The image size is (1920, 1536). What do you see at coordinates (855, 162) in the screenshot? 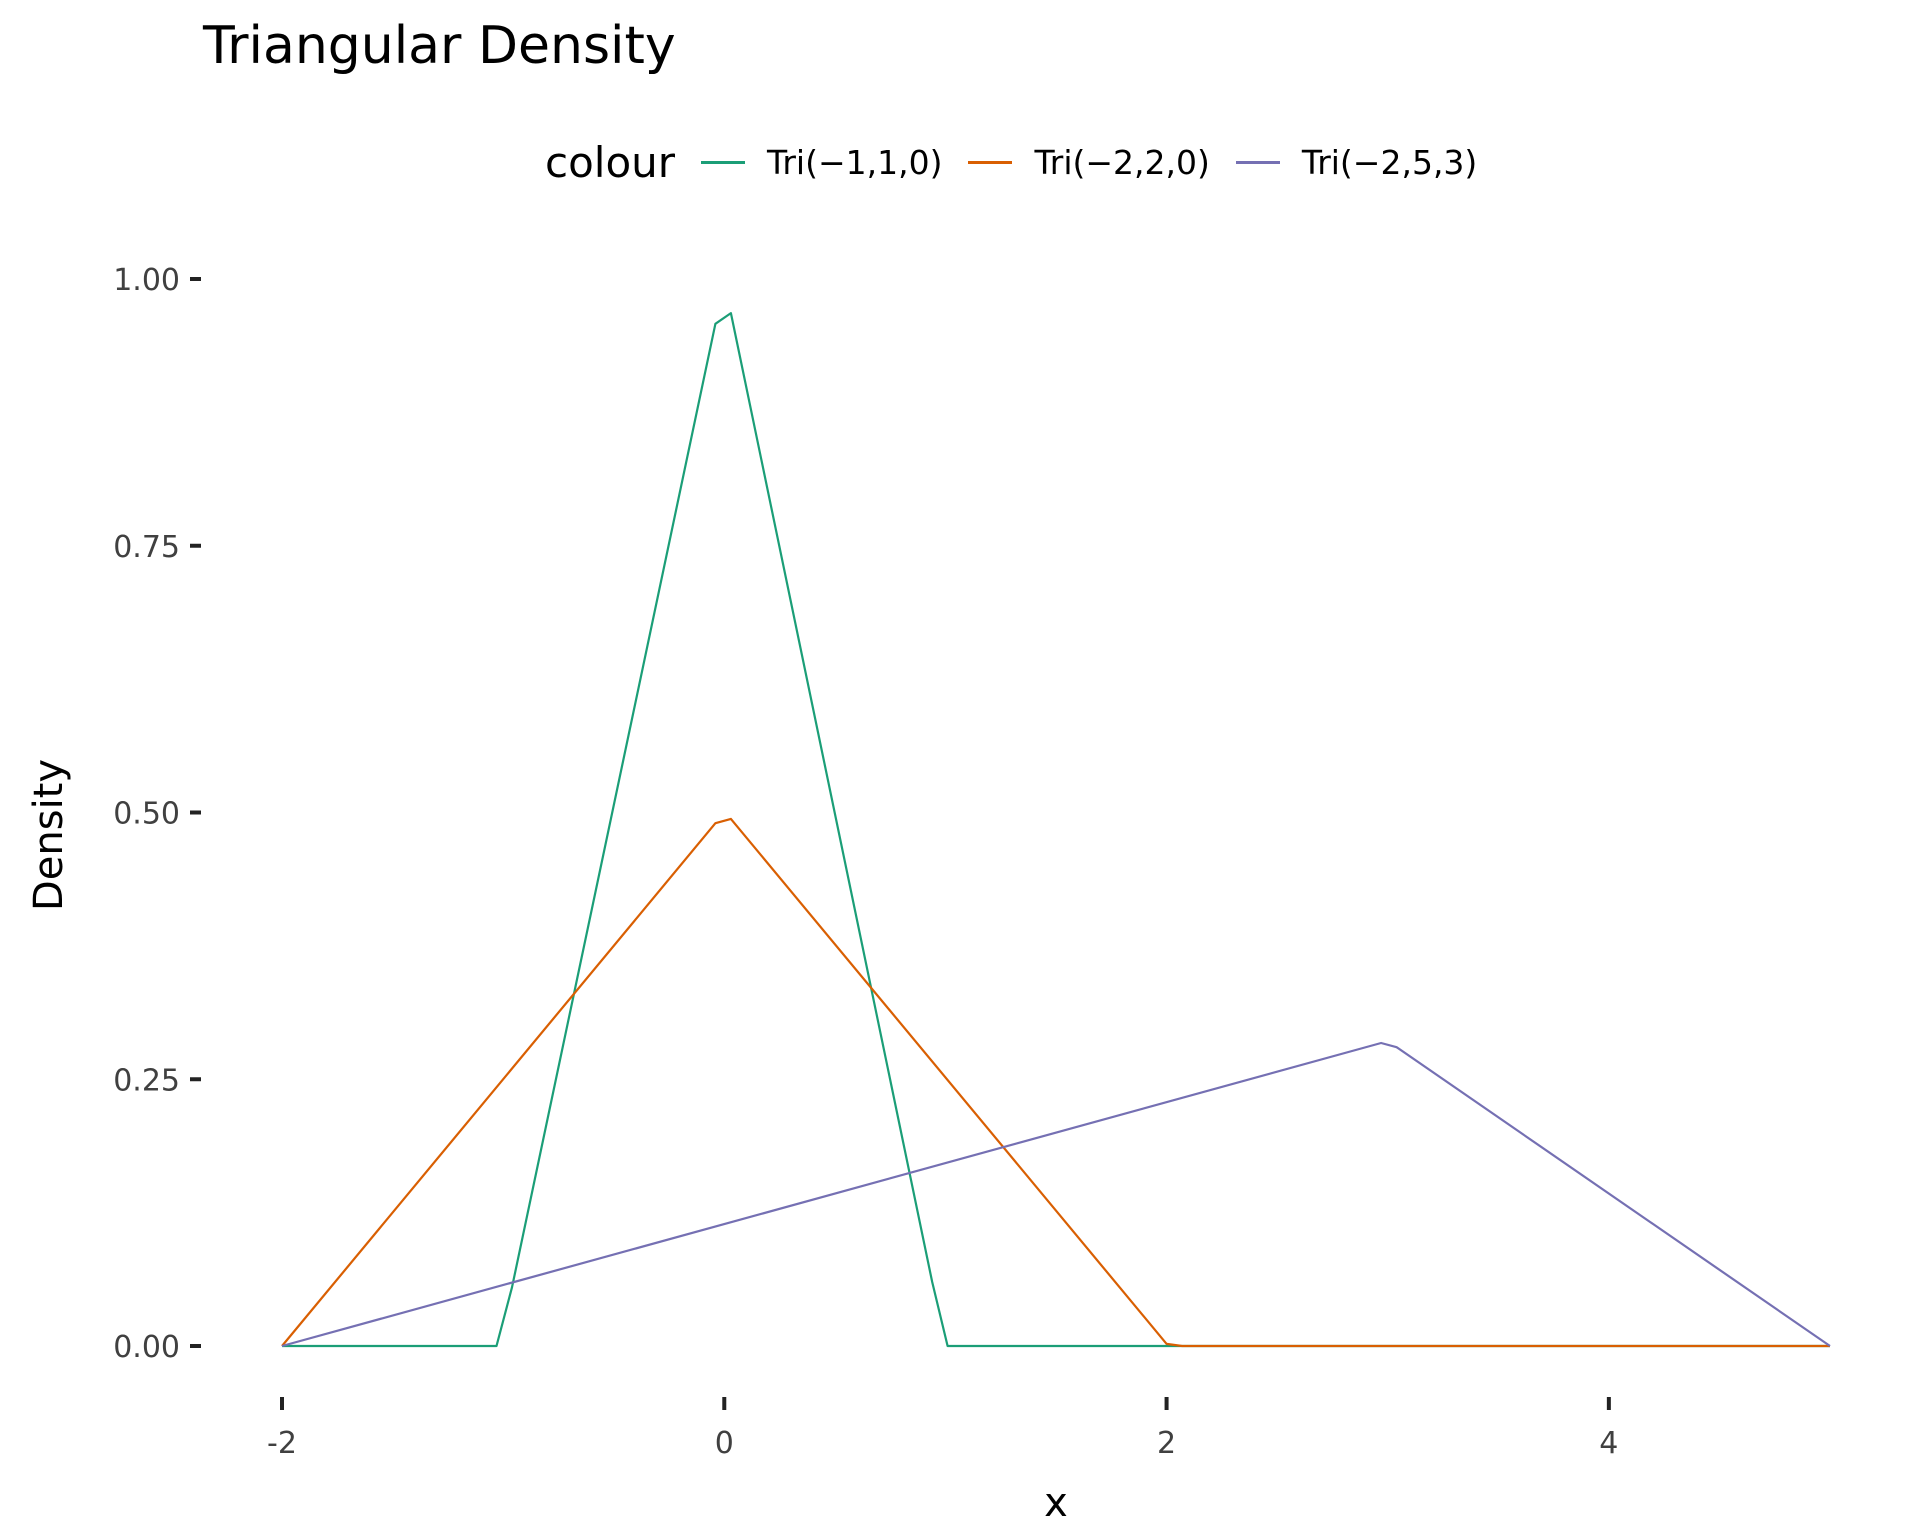
I see `legend-label: Tri(−1,1,0)` at bounding box center [855, 162].